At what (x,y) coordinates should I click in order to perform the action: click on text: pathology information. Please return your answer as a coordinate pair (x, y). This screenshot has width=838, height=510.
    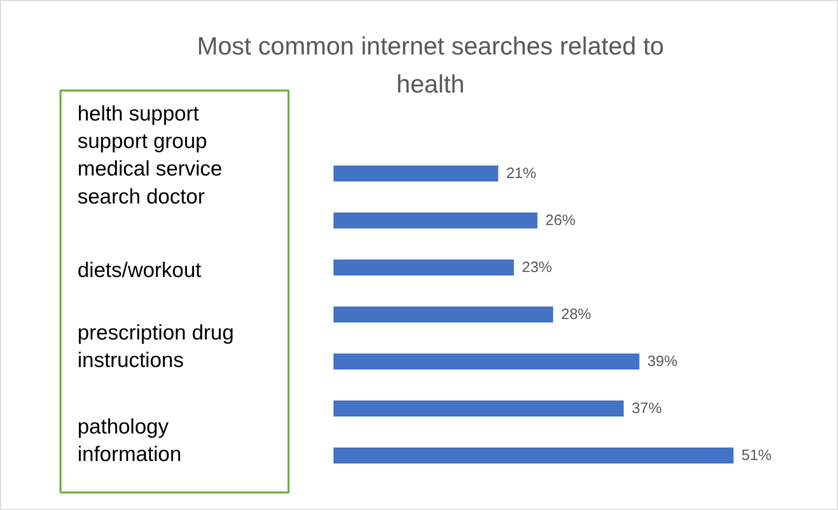
    Looking at the image, I should click on (130, 441).